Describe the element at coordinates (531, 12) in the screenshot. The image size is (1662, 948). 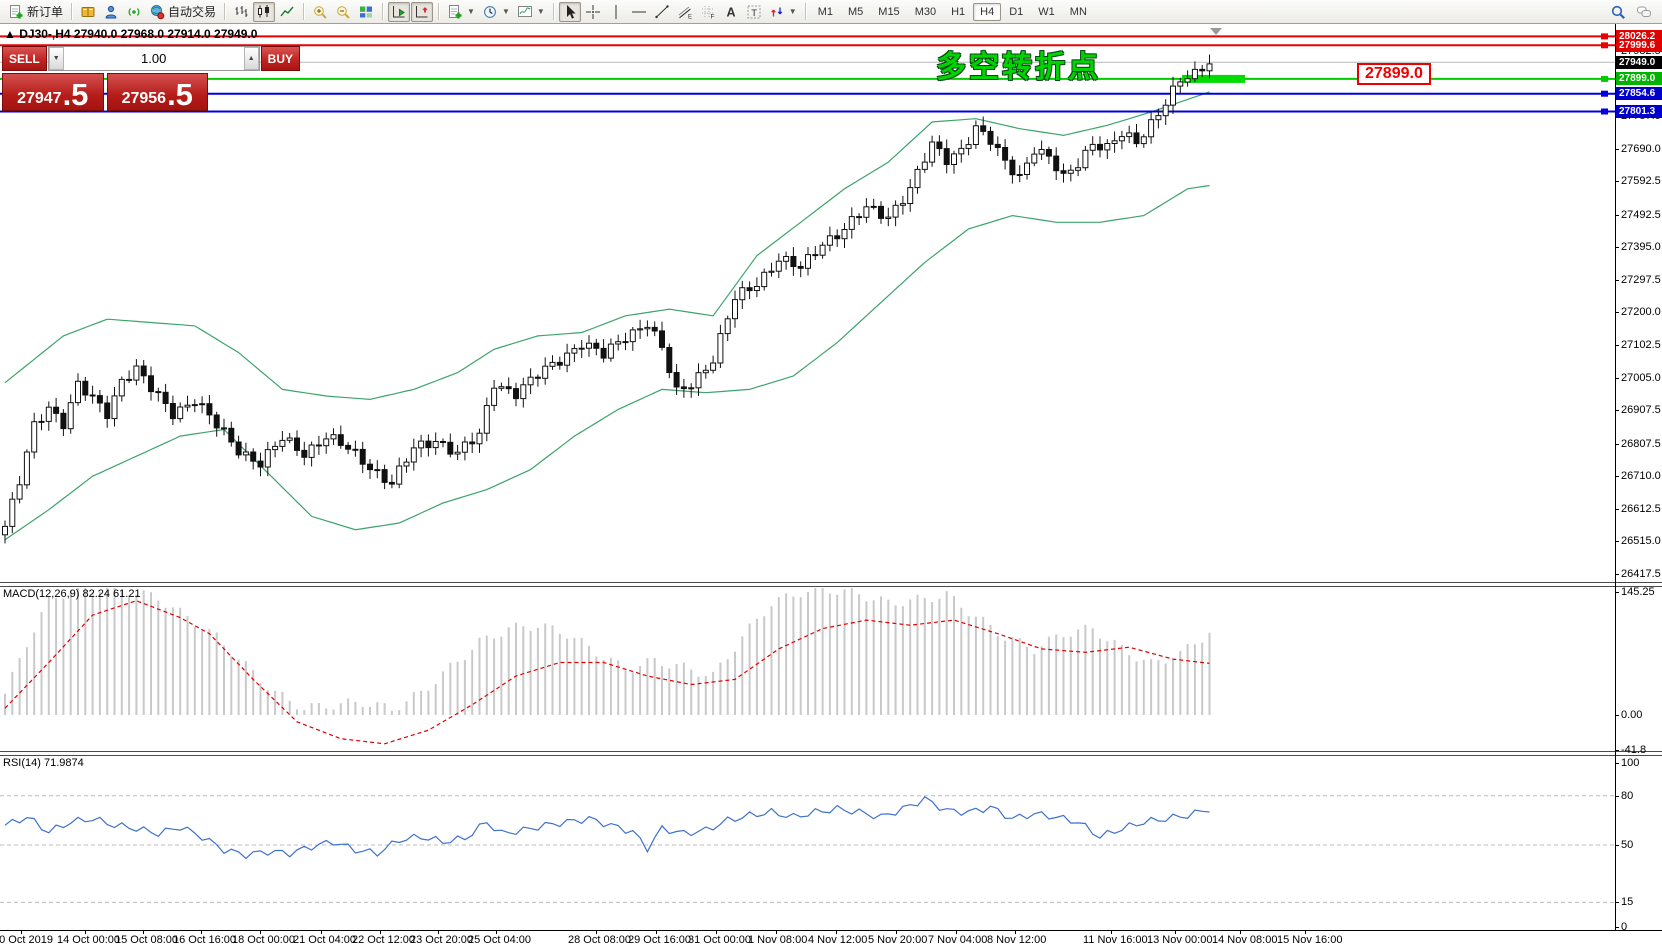
I see `templates-button: ▼` at that location.